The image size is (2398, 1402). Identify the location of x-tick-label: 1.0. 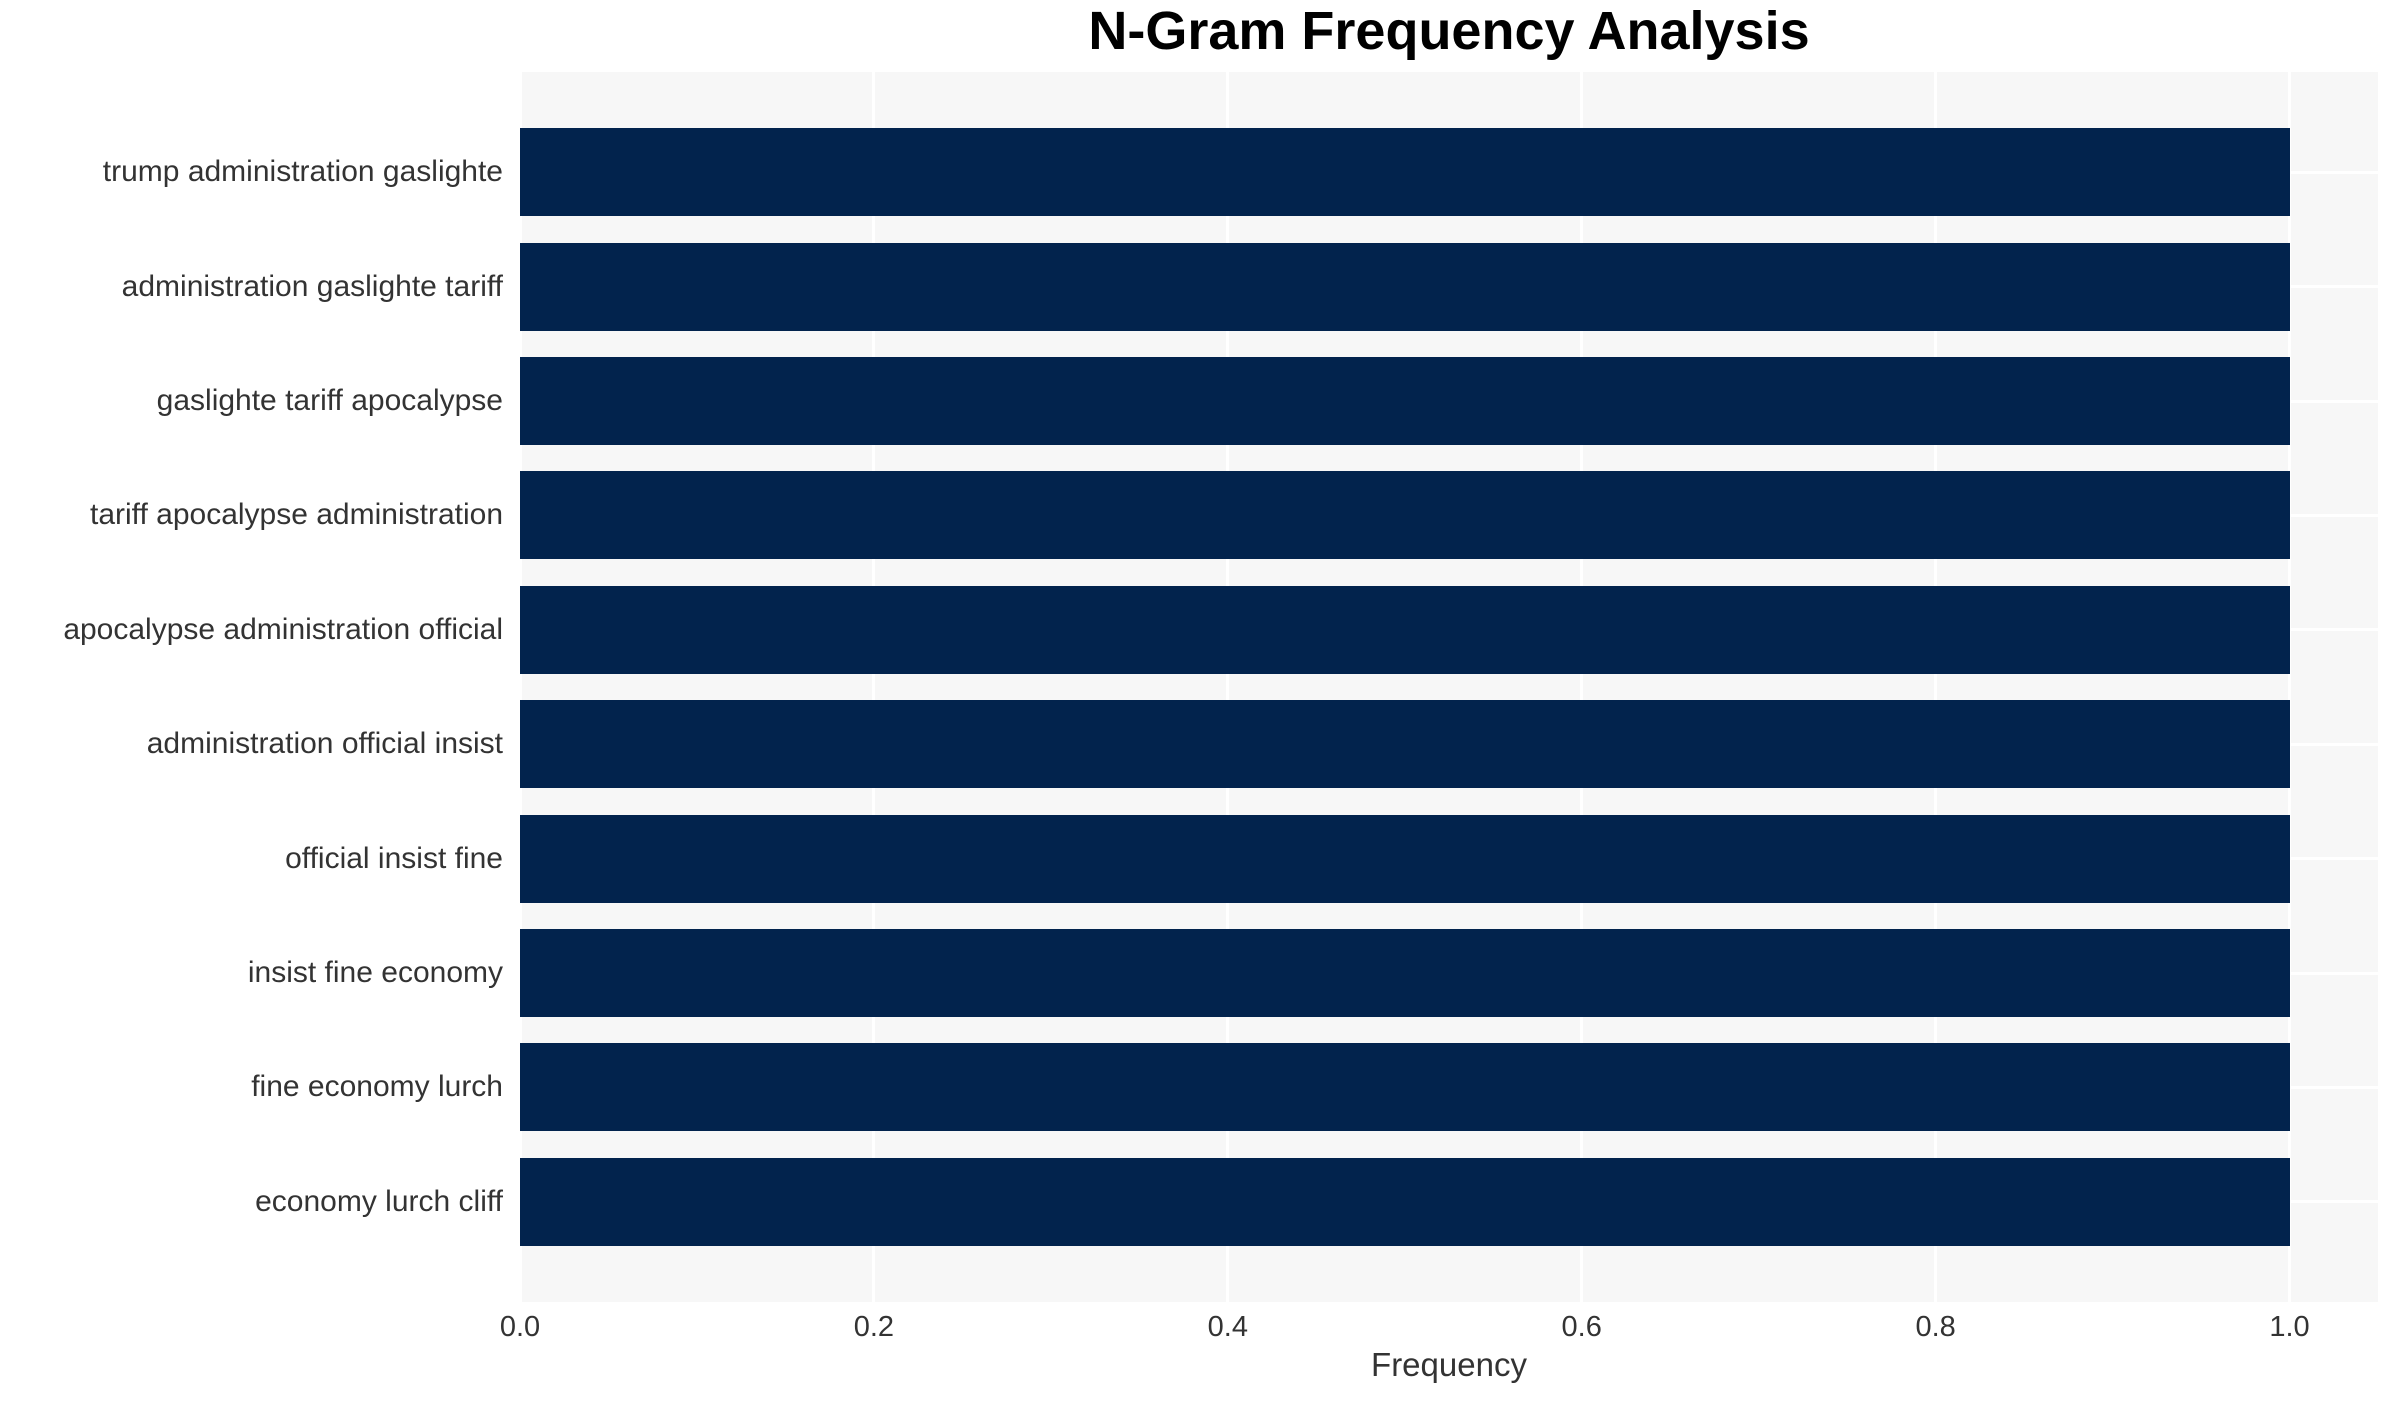
(2289, 1327).